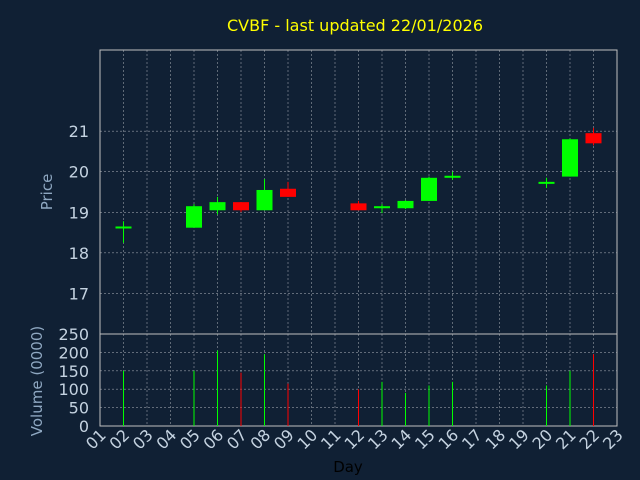  Describe the element at coordinates (84, 426) in the screenshot. I see `volume-tick-label: 0` at that location.